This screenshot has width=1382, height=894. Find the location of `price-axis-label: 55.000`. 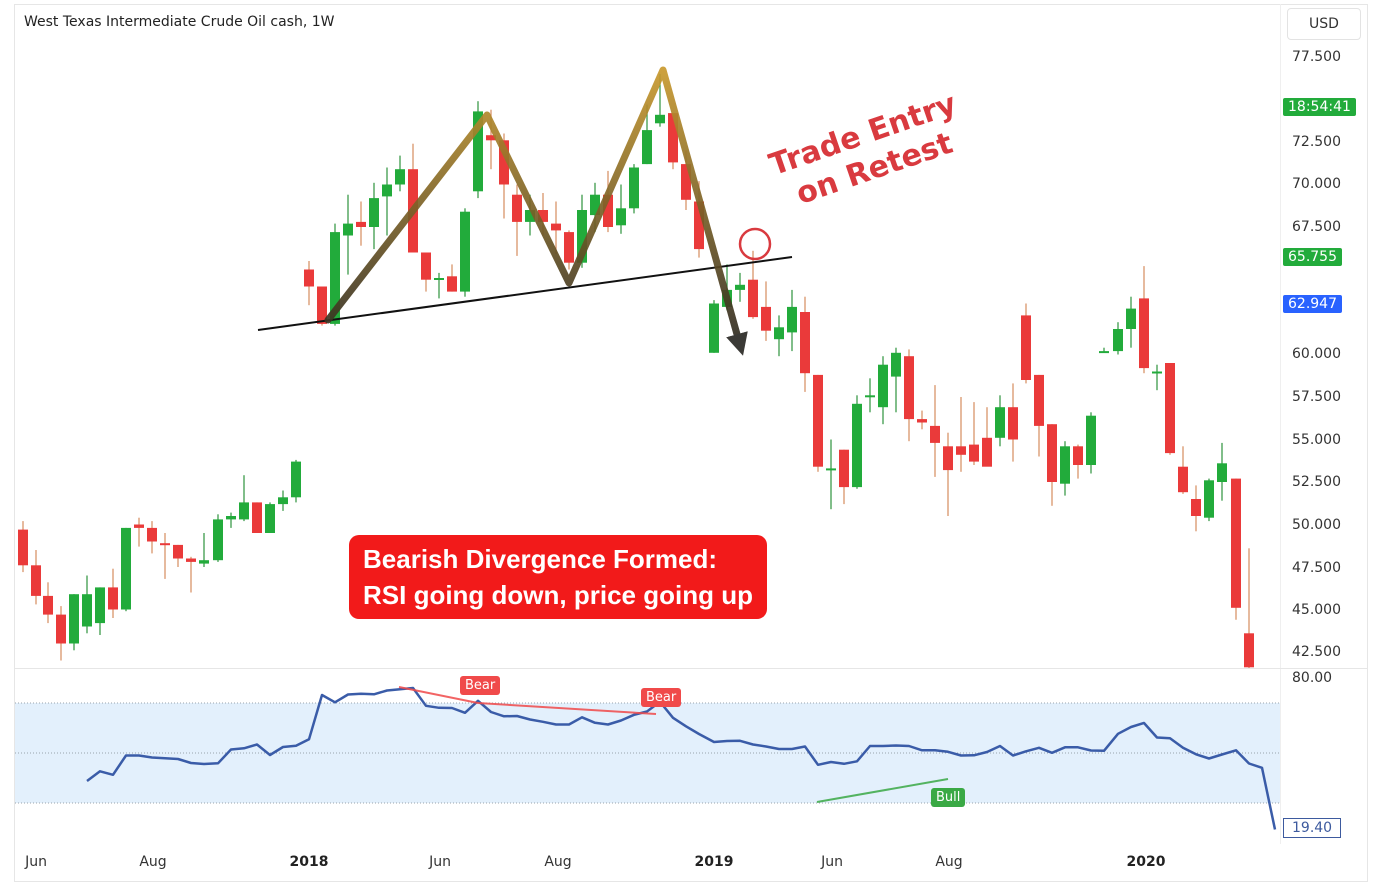

price-axis-label: 55.000 is located at coordinates (1316, 440).